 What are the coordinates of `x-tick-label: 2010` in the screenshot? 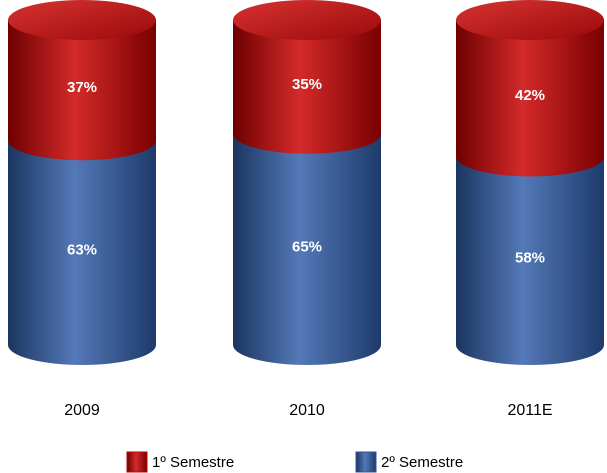 It's located at (307, 410).